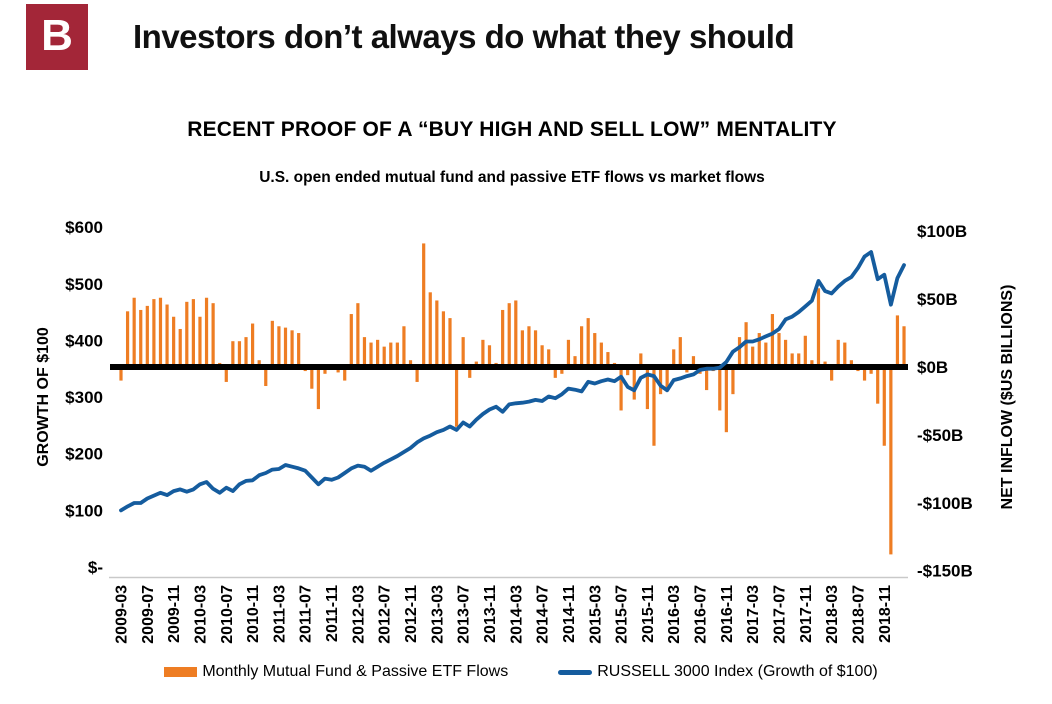 The height and width of the screenshot is (704, 1052). I want to click on x-axis-tick-label: 2011-11, so click(332, 613).